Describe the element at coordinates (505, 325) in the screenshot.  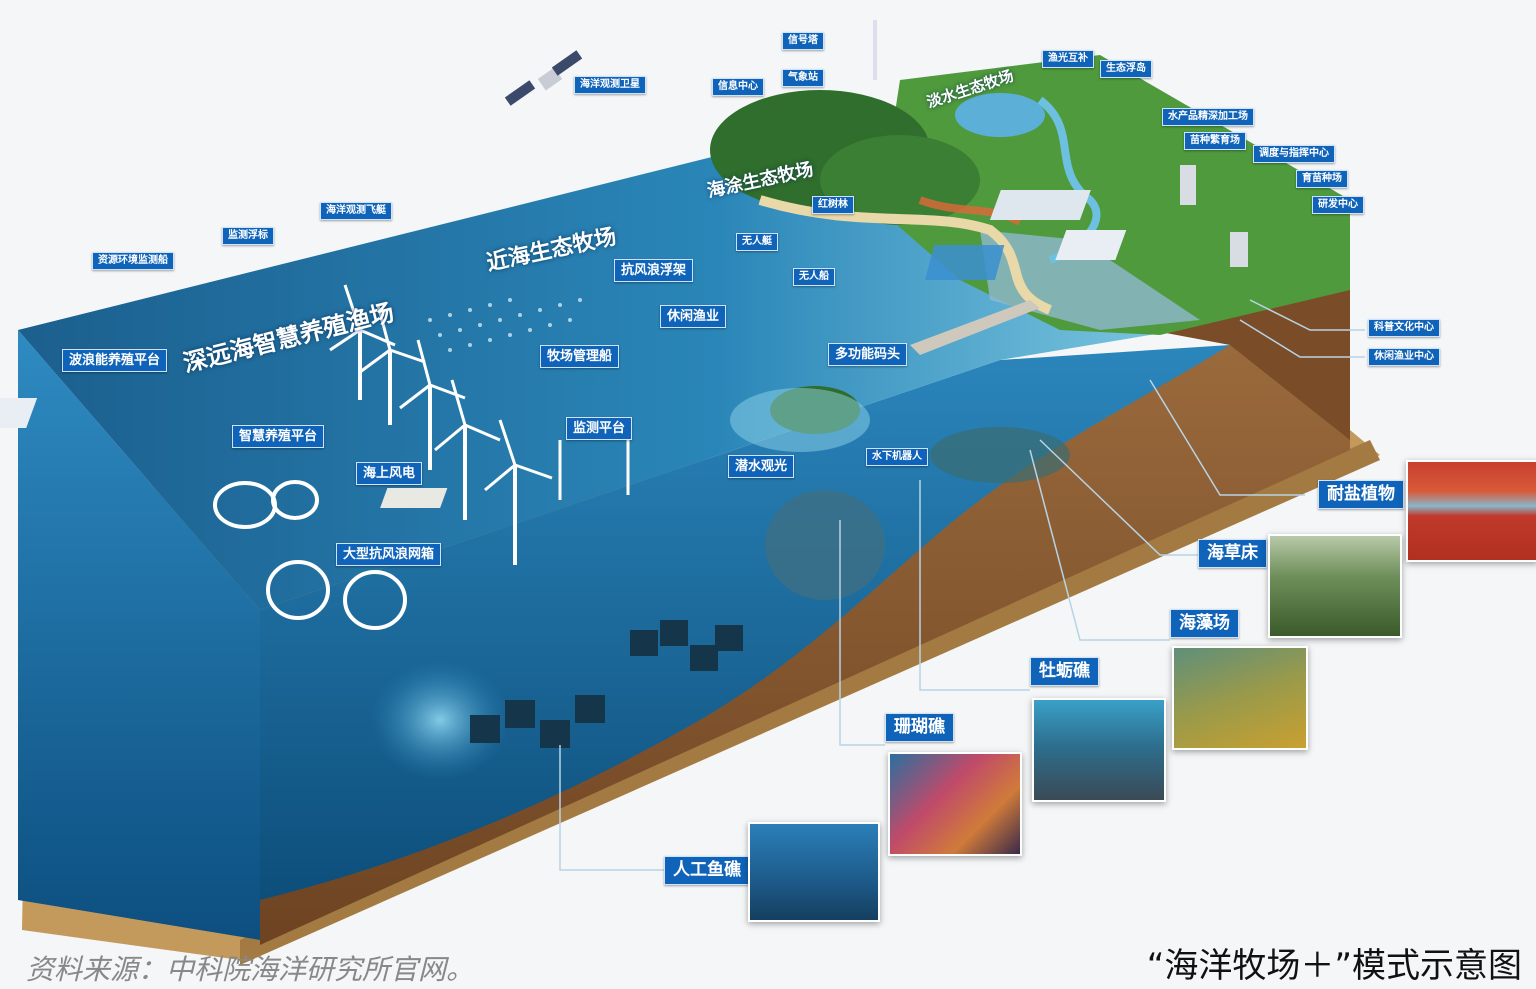
I see `raft-grid` at that location.